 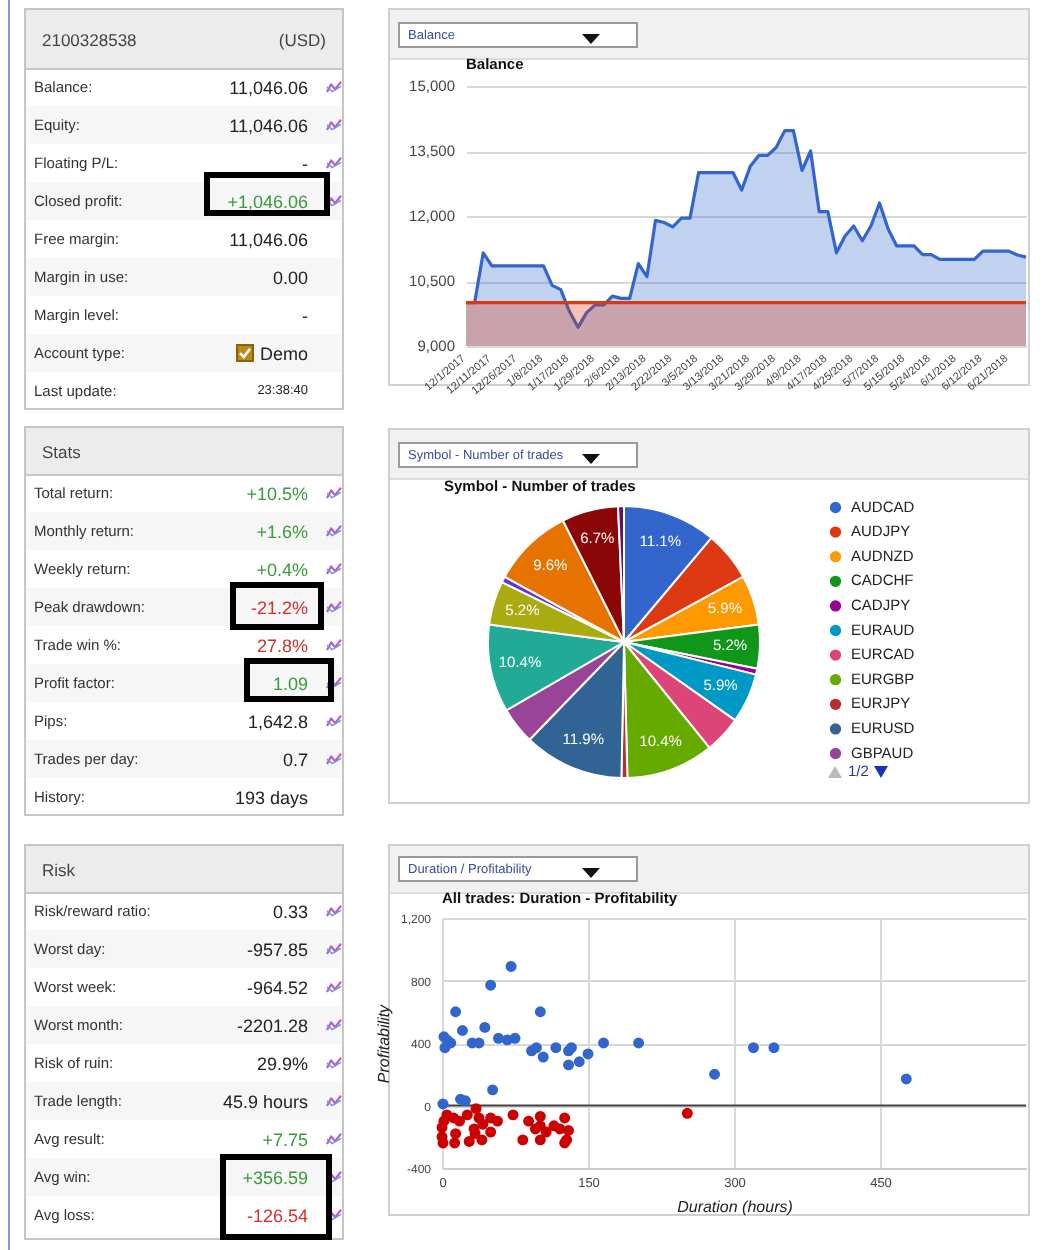 What do you see at coordinates (735, 1207) in the screenshot?
I see `x-axis-title: Duration (hours)` at bounding box center [735, 1207].